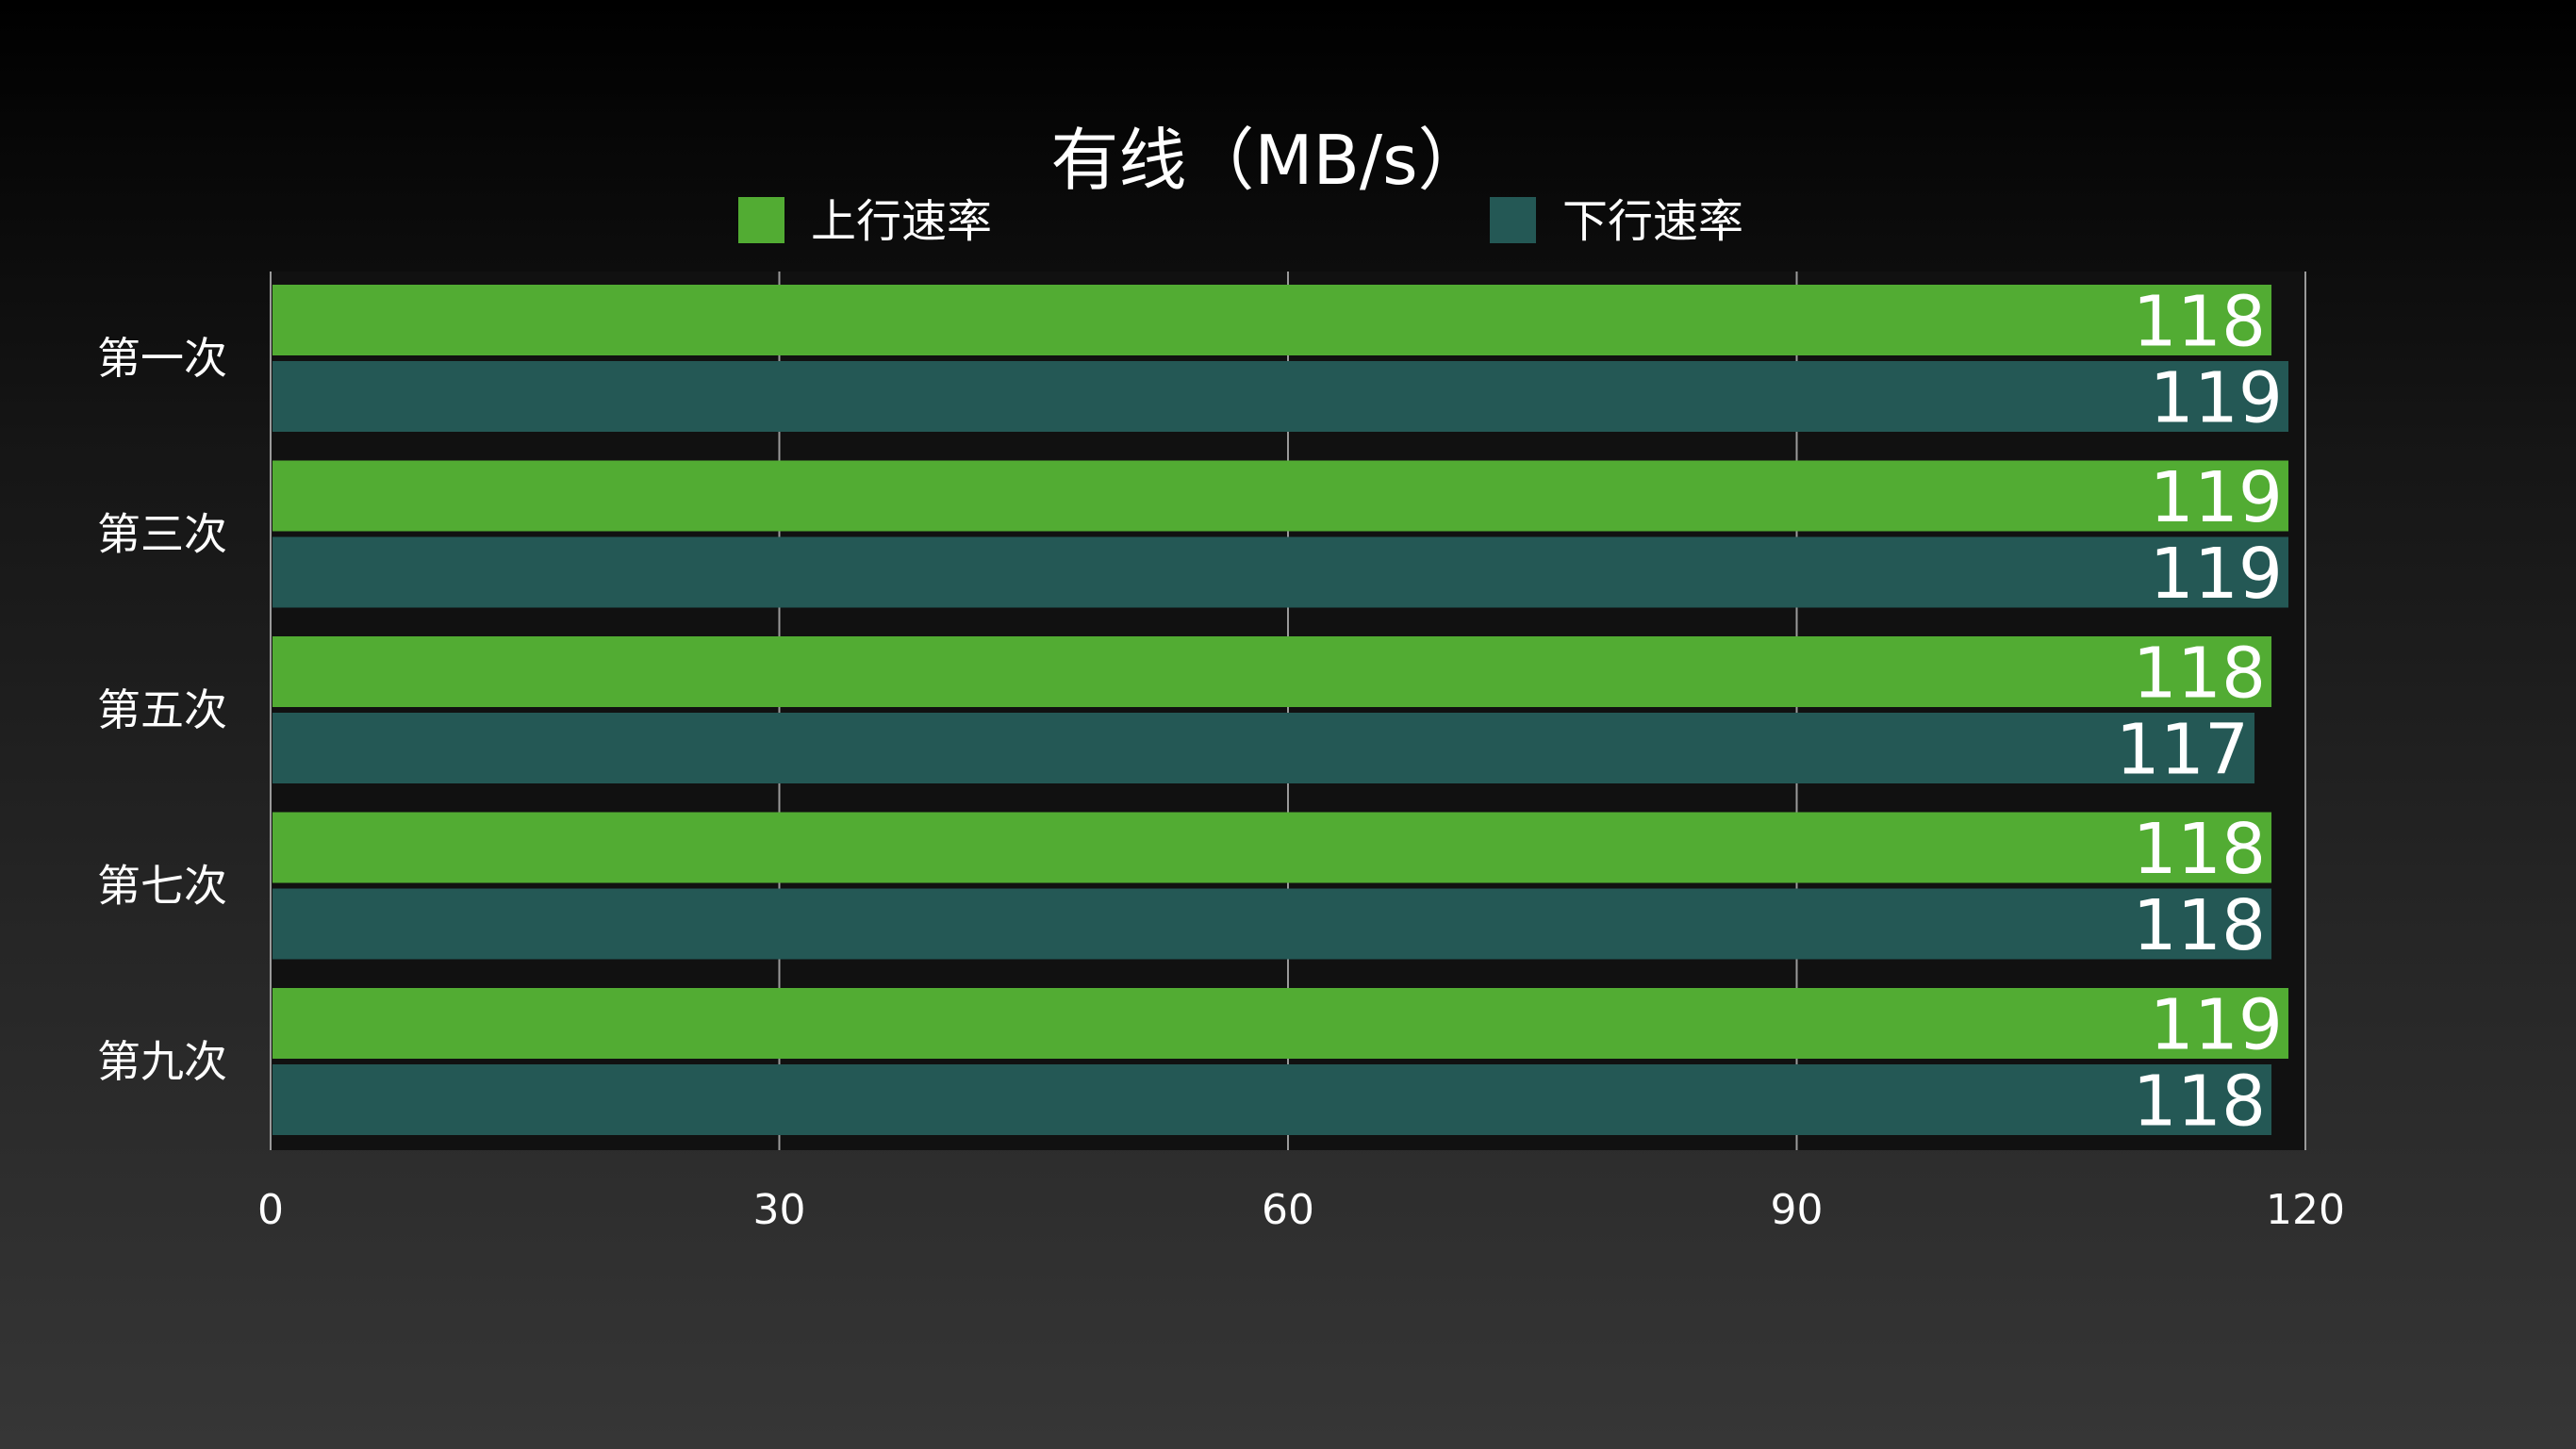 Image resolution: width=2576 pixels, height=1449 pixels. Describe the element at coordinates (2199, 849) in the screenshot. I see `data-label-up-4: 118` at that location.